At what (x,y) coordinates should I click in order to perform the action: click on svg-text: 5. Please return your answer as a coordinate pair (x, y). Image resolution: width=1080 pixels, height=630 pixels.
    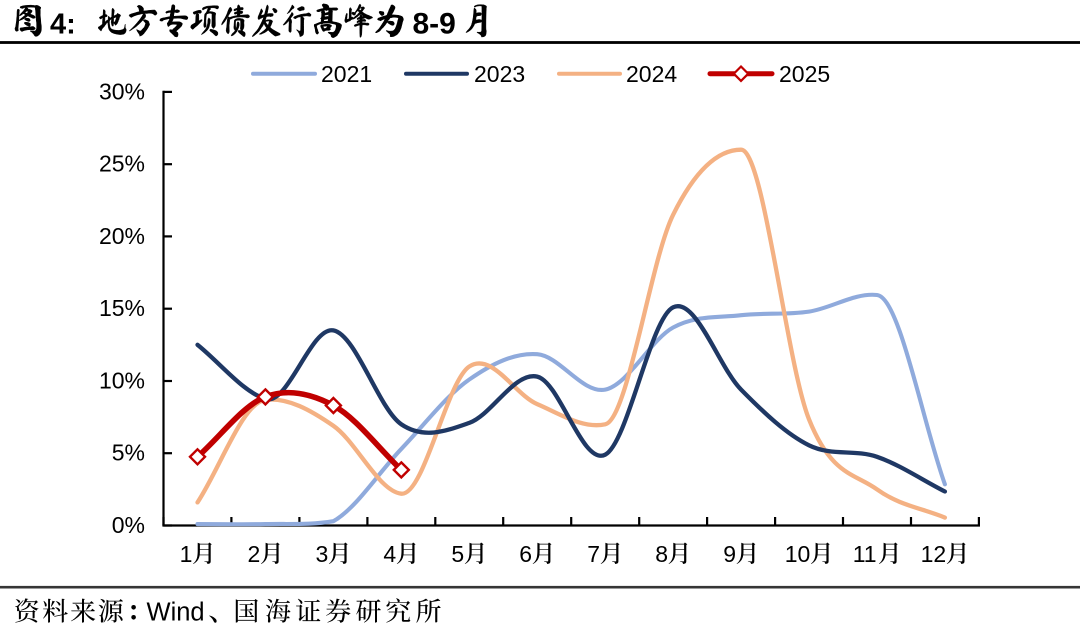
    Looking at the image, I should click on (457, 554).